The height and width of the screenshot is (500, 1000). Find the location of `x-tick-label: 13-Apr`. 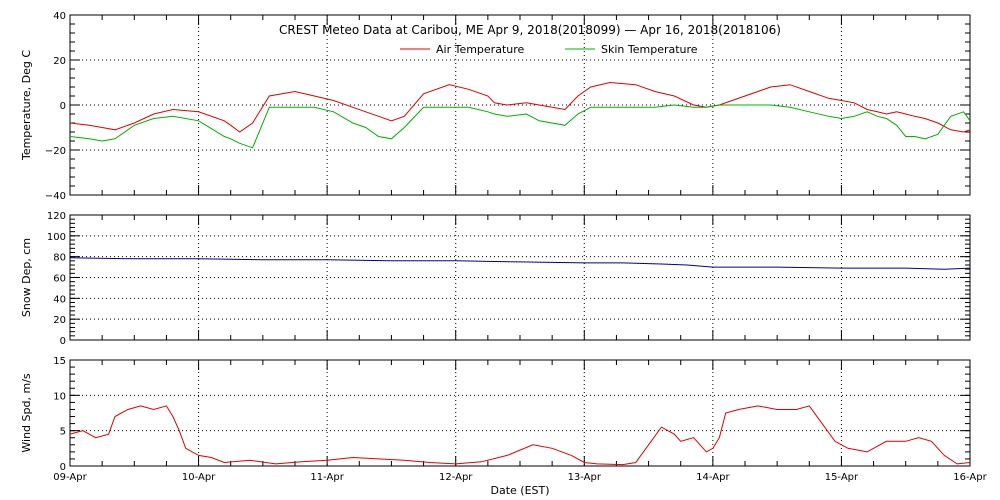

x-tick-label: 13-Apr is located at coordinates (585, 477).